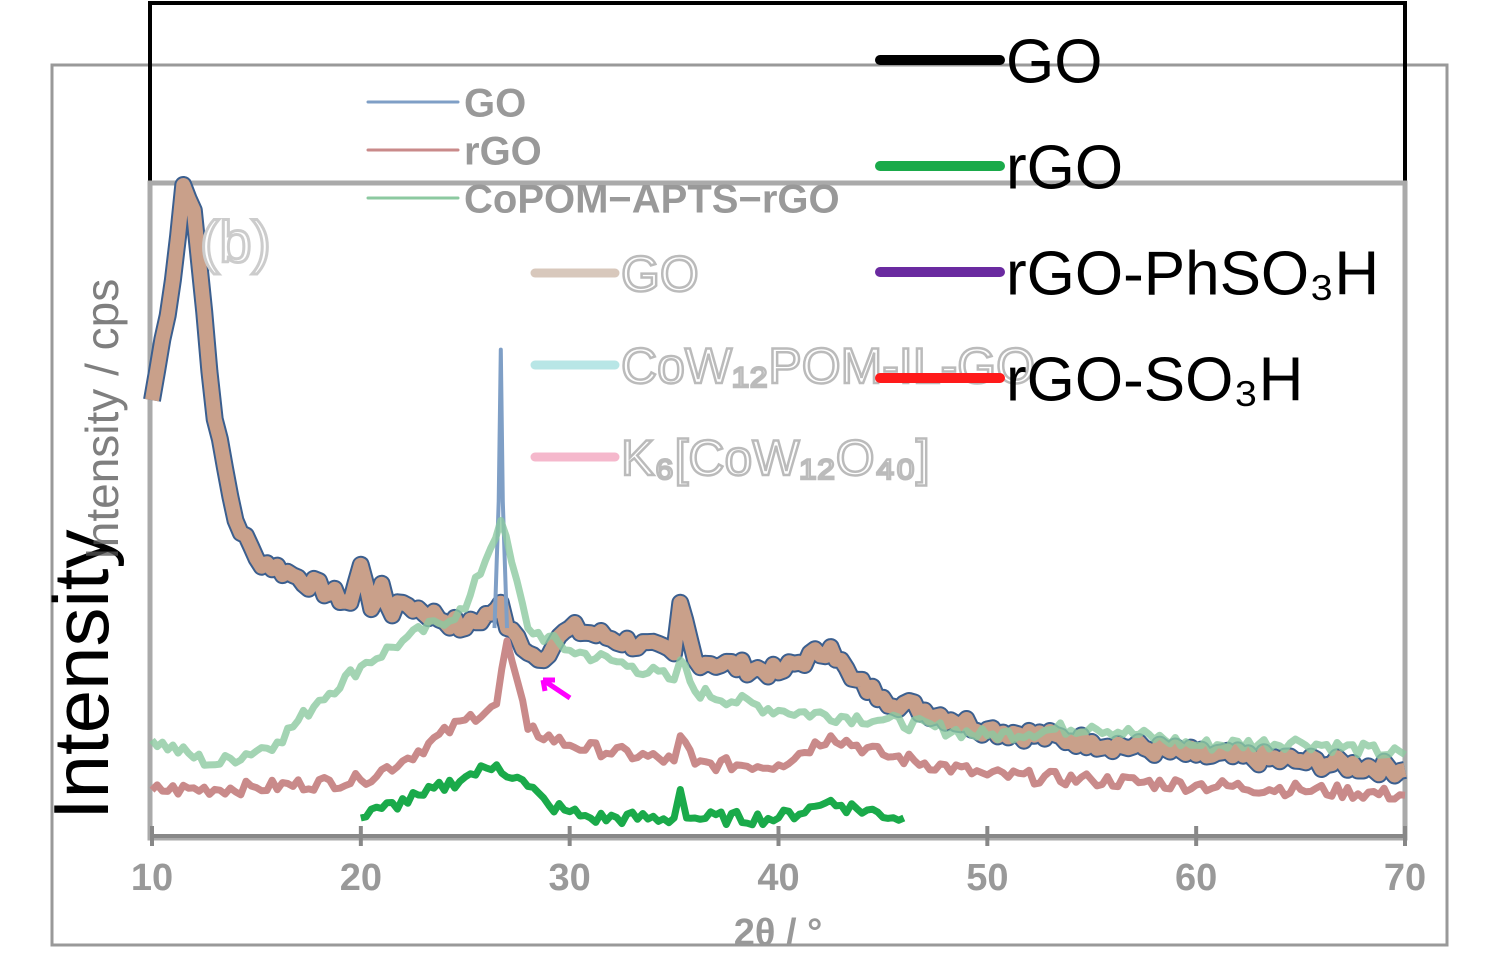 This screenshot has height=972, width=1493. What do you see at coordinates (1196, 878) in the screenshot?
I see `x-tick-label: 60` at bounding box center [1196, 878].